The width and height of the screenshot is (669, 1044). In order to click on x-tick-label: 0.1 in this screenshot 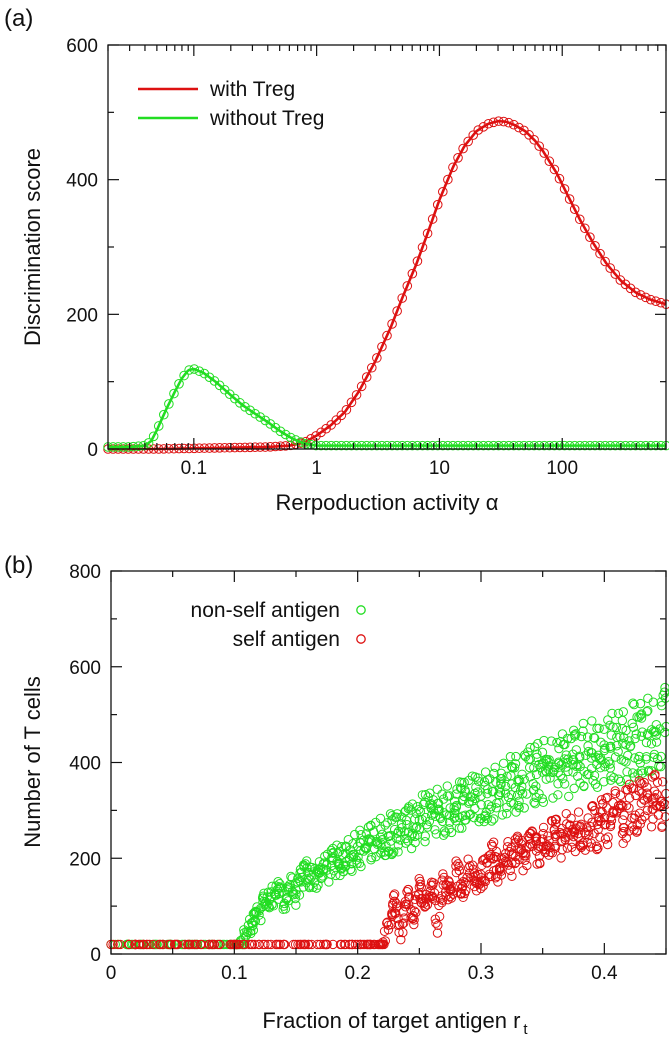, I will do `click(194, 468)`.